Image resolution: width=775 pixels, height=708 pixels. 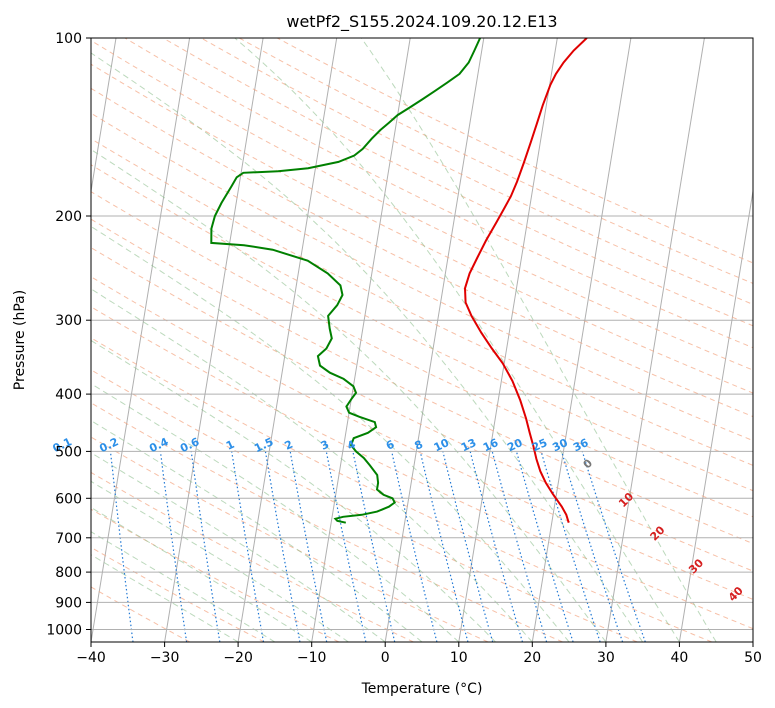 I want to click on y-axis-title: Pressure (hPa), so click(x=20, y=340).